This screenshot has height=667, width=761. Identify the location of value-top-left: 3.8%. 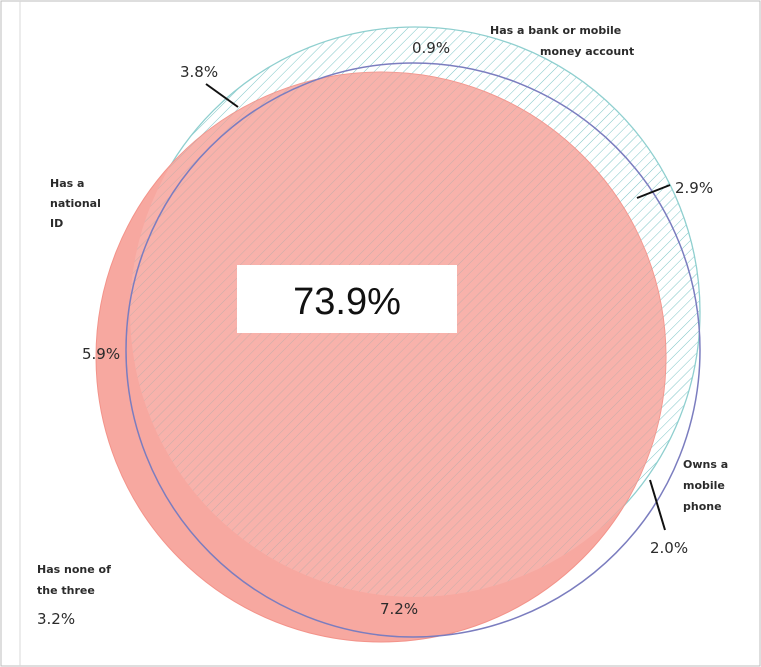
(199, 72).